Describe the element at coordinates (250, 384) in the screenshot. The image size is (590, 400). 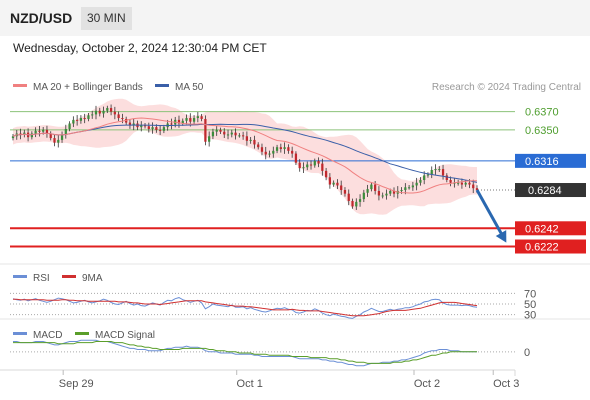
I see `x-tick-label: Oct 1` at that location.